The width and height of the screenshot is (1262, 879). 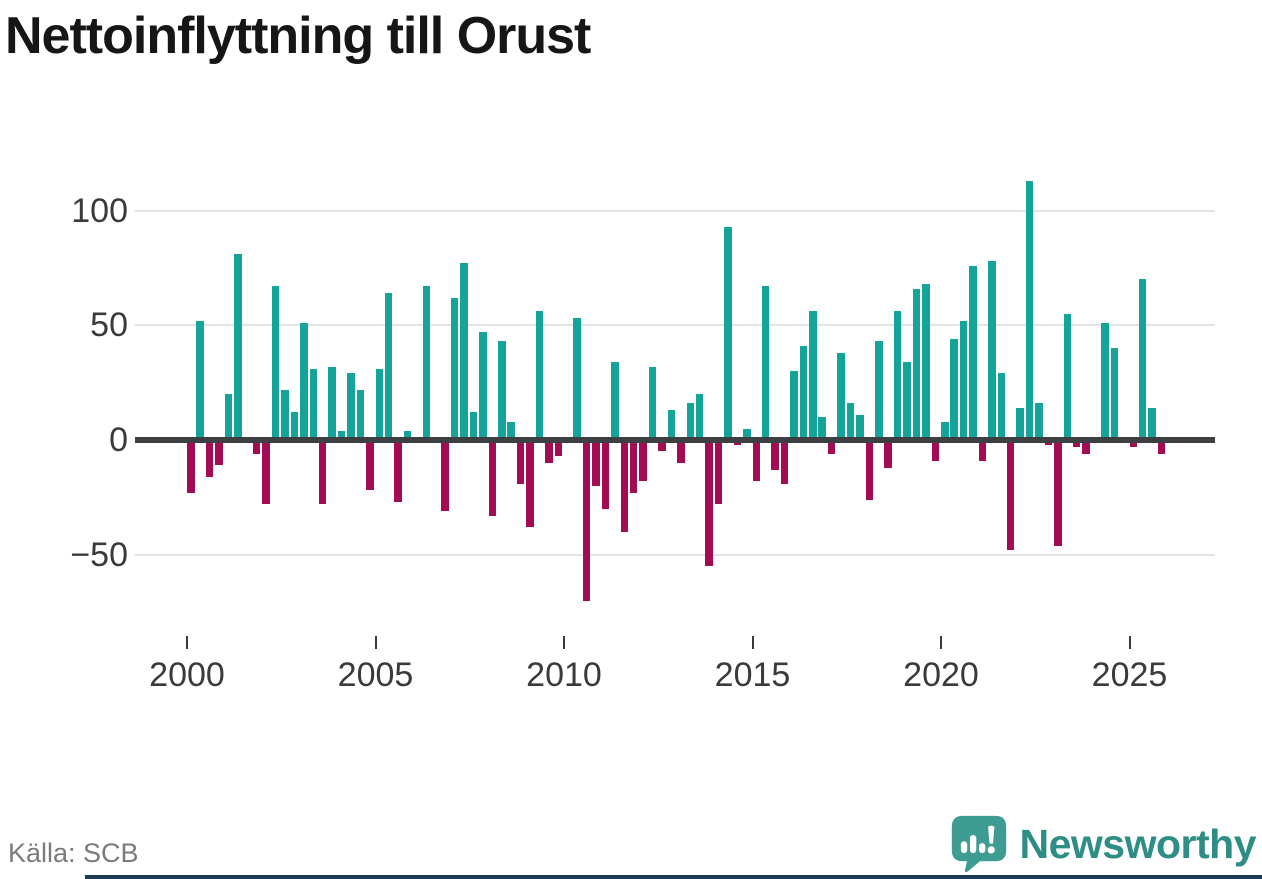 I want to click on x-axis-label: 2025, so click(x=1129, y=675).